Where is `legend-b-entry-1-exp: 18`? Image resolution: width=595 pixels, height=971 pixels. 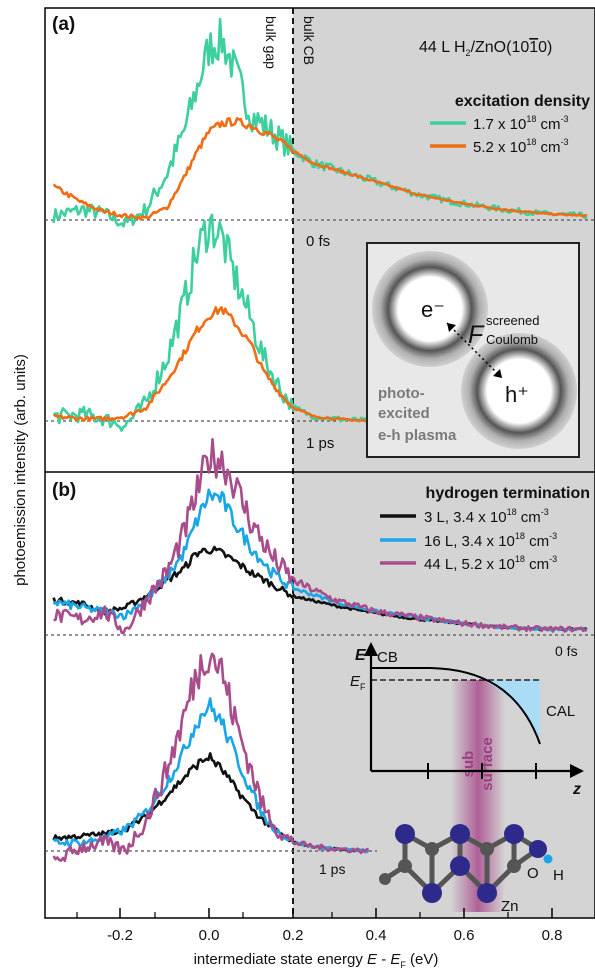 legend-b-entry-1-exp: 18 is located at coordinates (512, 512).